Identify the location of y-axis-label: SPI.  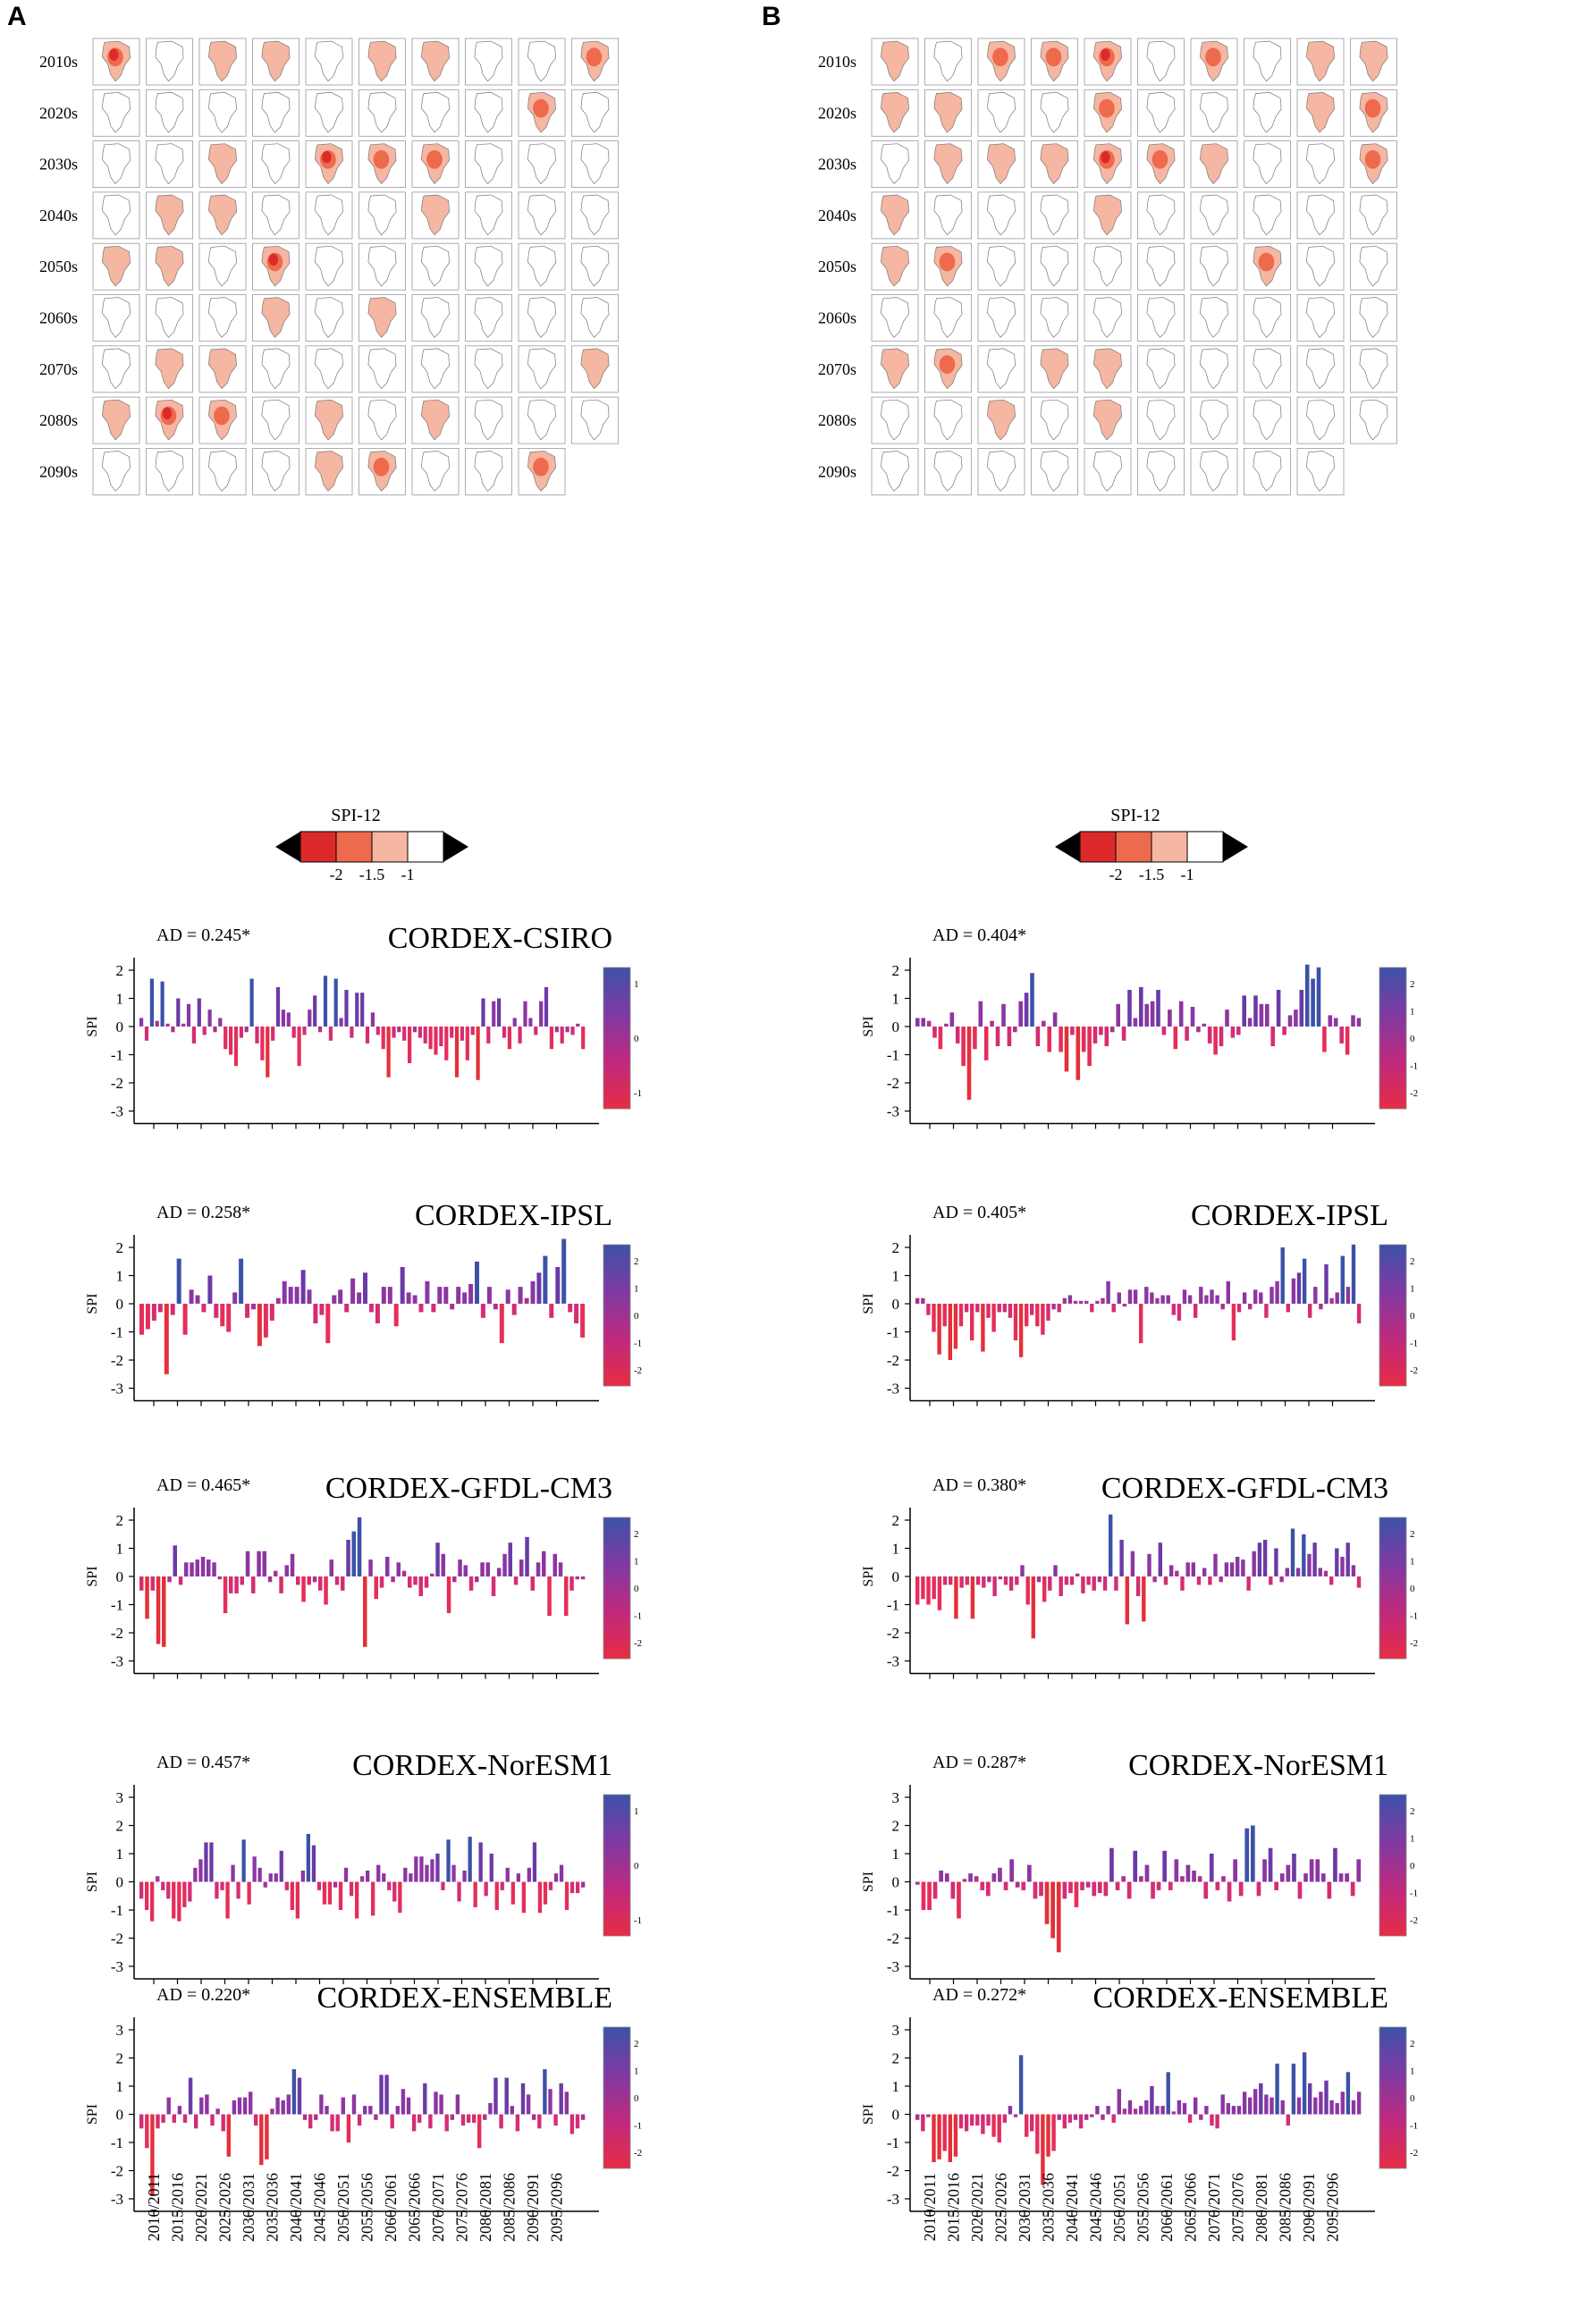
(869, 1576).